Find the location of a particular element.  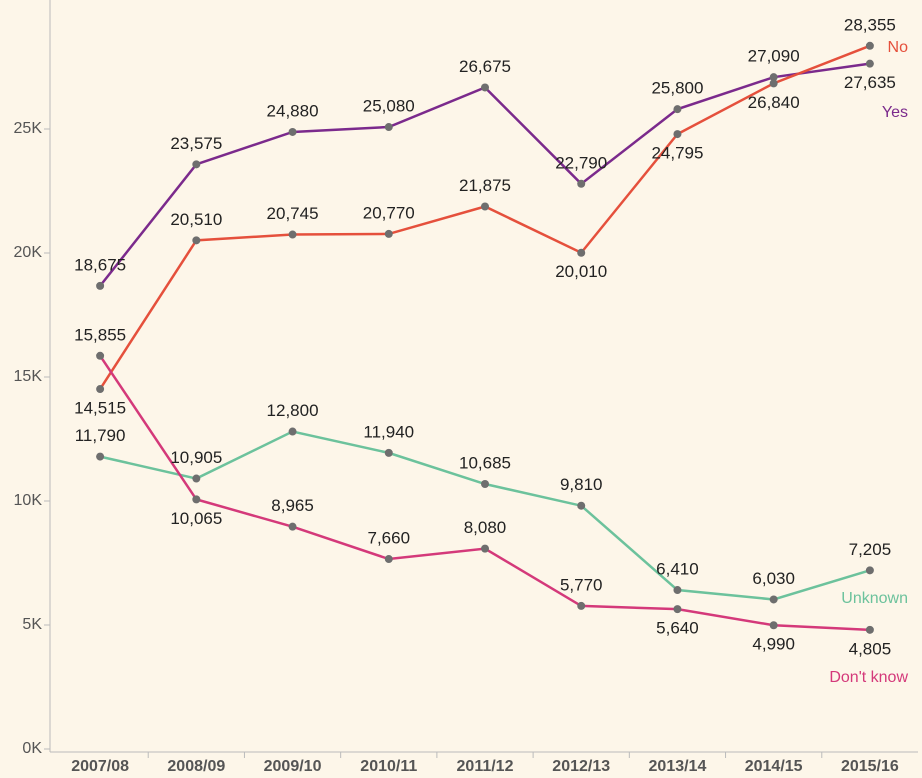

data-label: 5,770 is located at coordinates (581, 584).